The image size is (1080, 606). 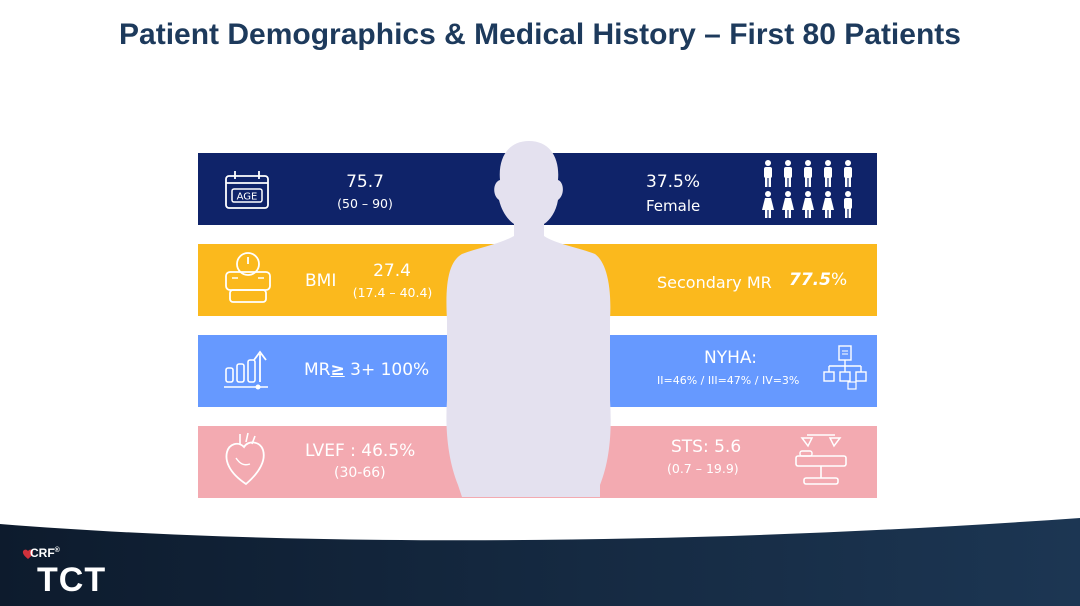 What do you see at coordinates (706, 447) in the screenshot?
I see `sts-value: STS: 5.6` at bounding box center [706, 447].